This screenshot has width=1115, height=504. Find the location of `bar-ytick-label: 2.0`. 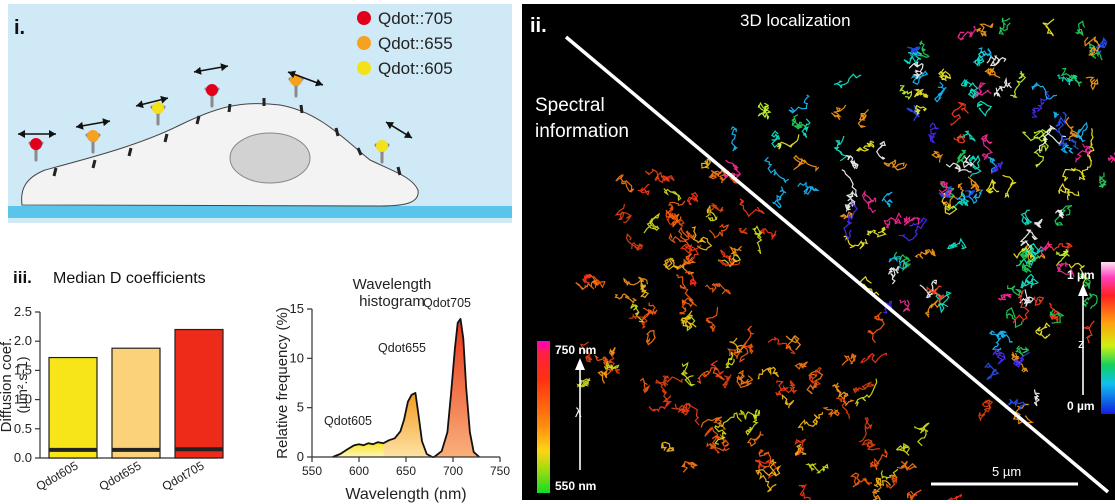

bar-ytick-label: 2.0 is located at coordinates (23, 340).